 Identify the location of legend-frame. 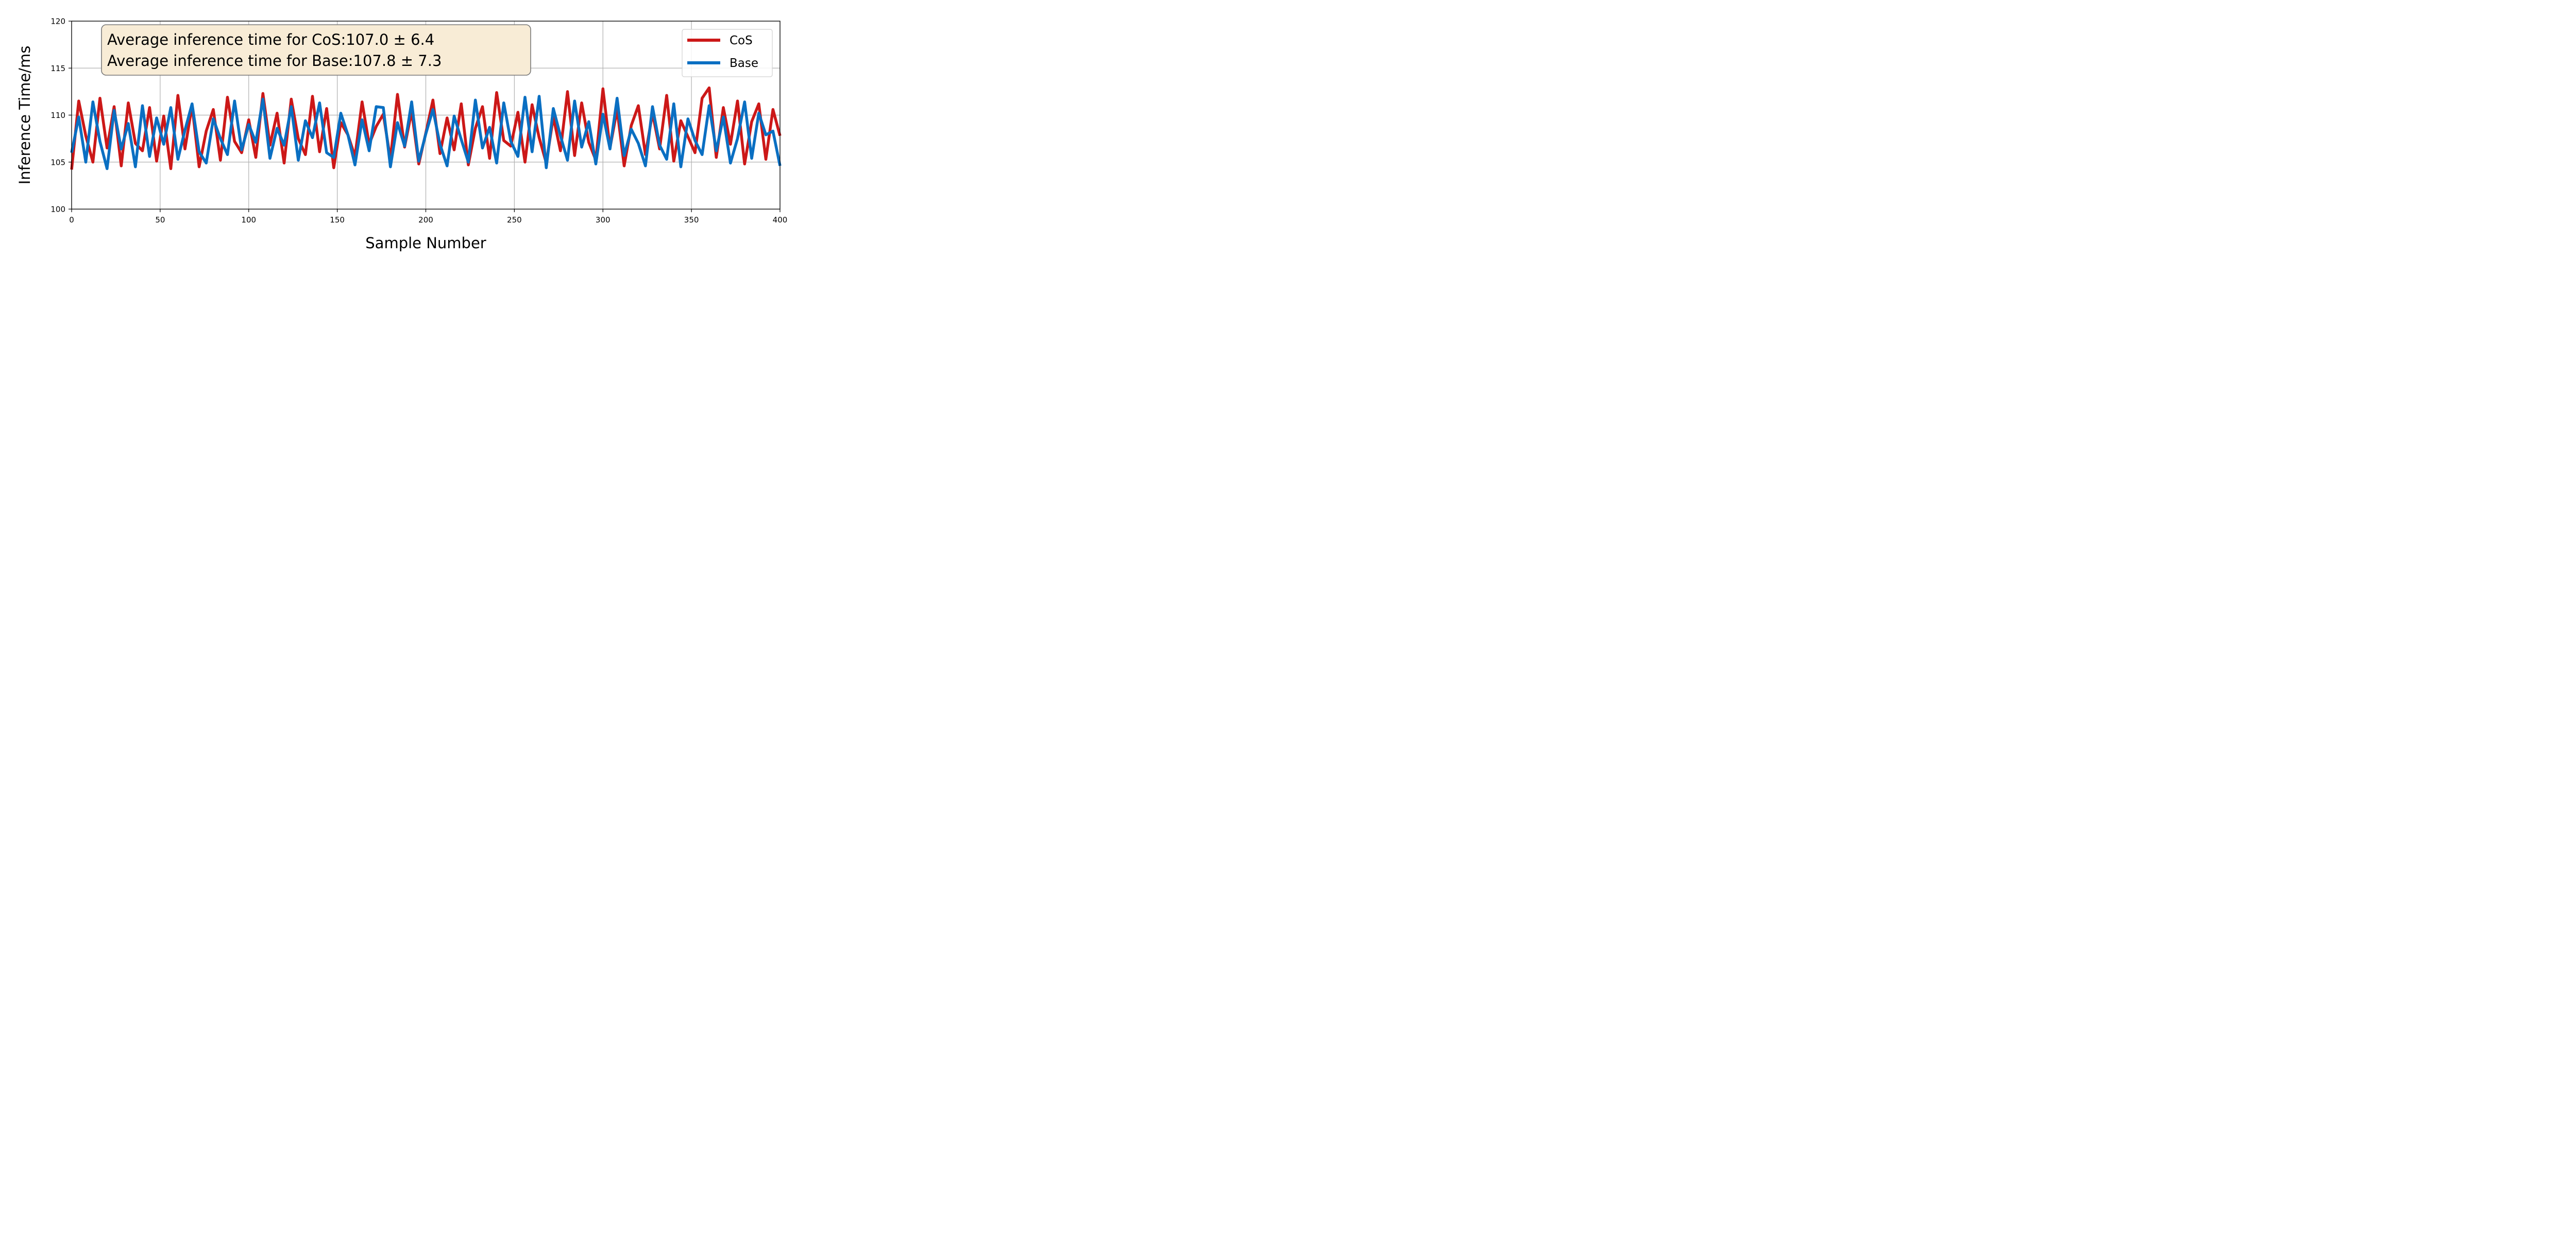
(728, 53).